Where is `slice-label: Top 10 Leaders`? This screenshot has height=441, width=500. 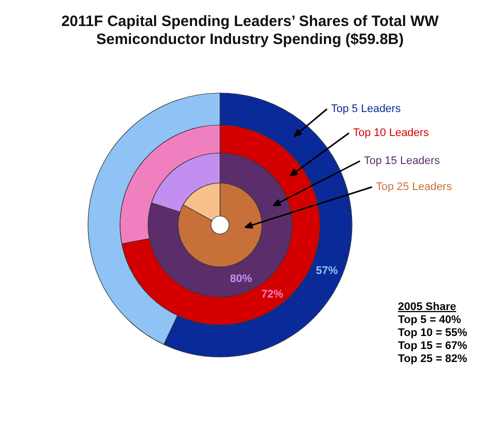
slice-label: Top 10 Leaders is located at coordinates (391, 133).